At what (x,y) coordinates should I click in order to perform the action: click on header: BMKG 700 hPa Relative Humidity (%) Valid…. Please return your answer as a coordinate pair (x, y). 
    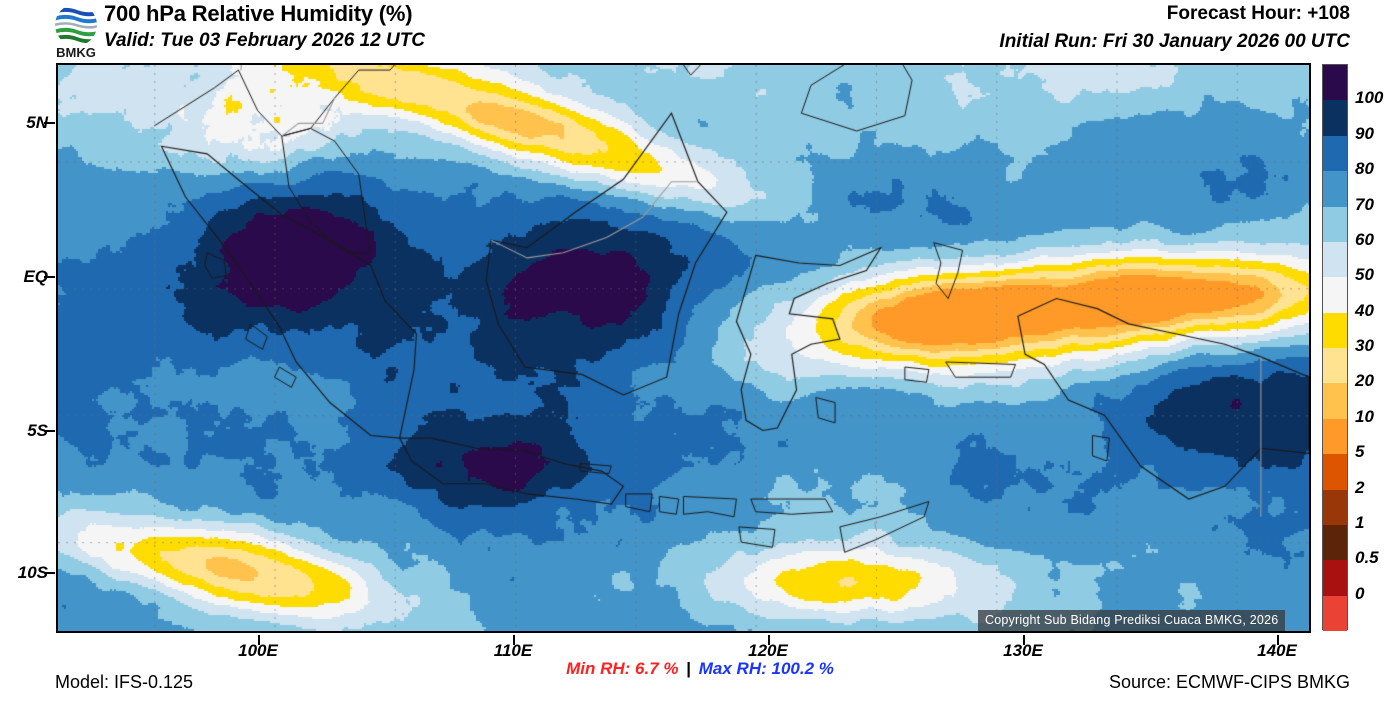
    Looking at the image, I should click on (700, 31).